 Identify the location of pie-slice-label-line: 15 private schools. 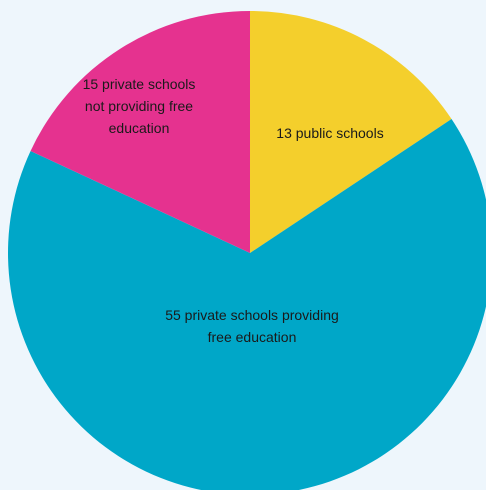
(139, 84).